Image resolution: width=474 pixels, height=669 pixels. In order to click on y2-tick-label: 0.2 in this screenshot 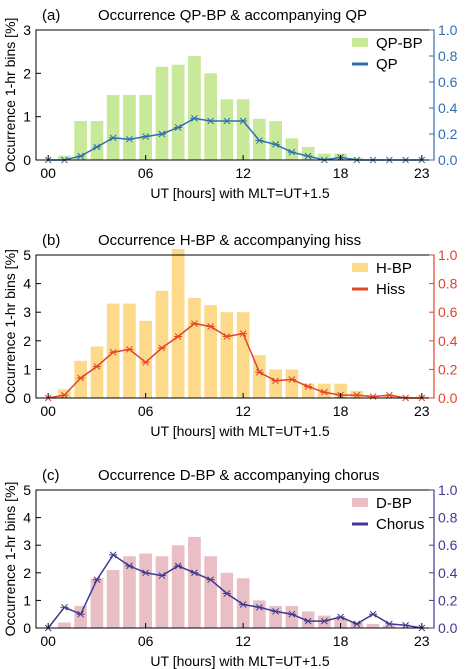, I will do `click(448, 369)`.